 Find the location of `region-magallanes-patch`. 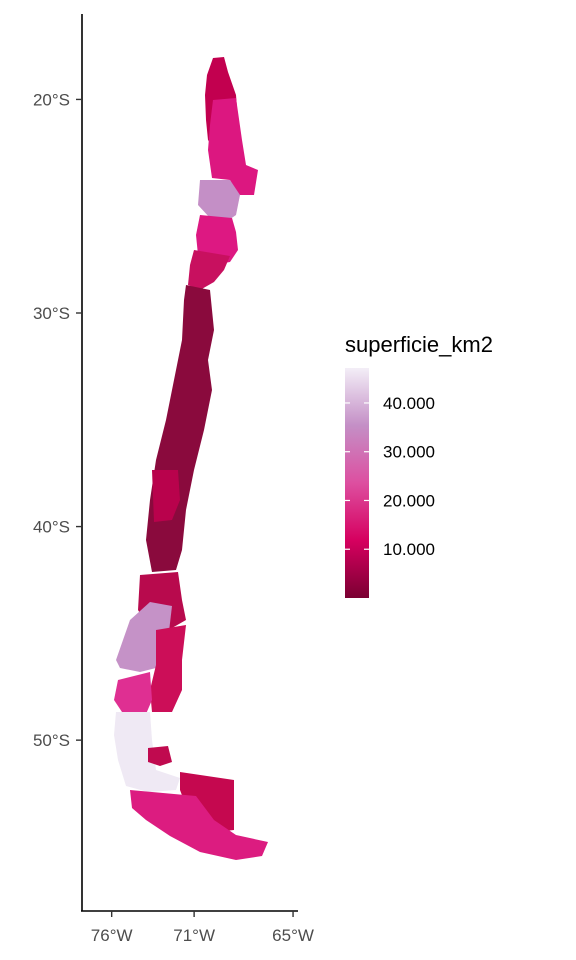

region-magallanes-patch is located at coordinates (160, 756).